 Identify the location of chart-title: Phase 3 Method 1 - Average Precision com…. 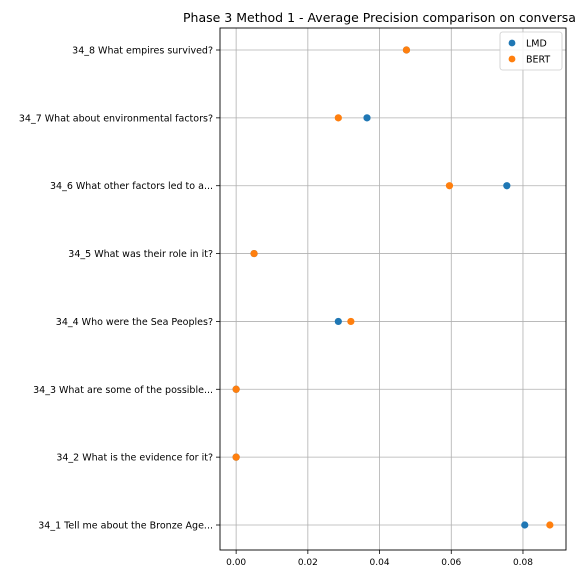
(379, 17).